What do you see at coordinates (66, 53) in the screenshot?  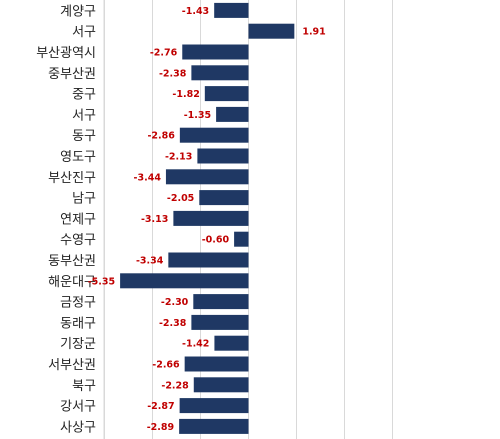 I see `category-label-2: 부산광역시` at bounding box center [66, 53].